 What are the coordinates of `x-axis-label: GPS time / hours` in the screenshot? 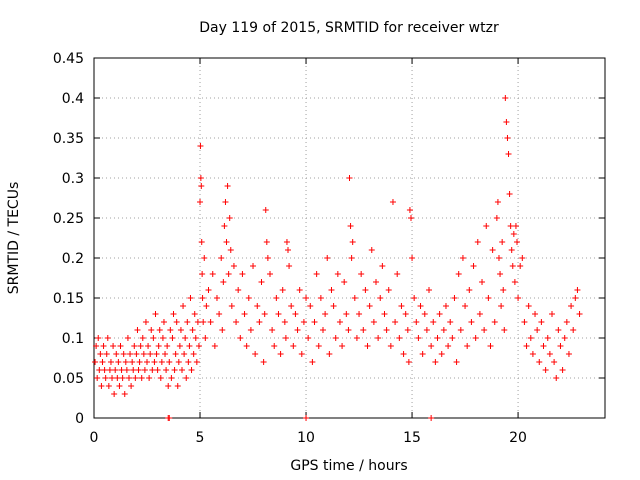 It's located at (348, 466).